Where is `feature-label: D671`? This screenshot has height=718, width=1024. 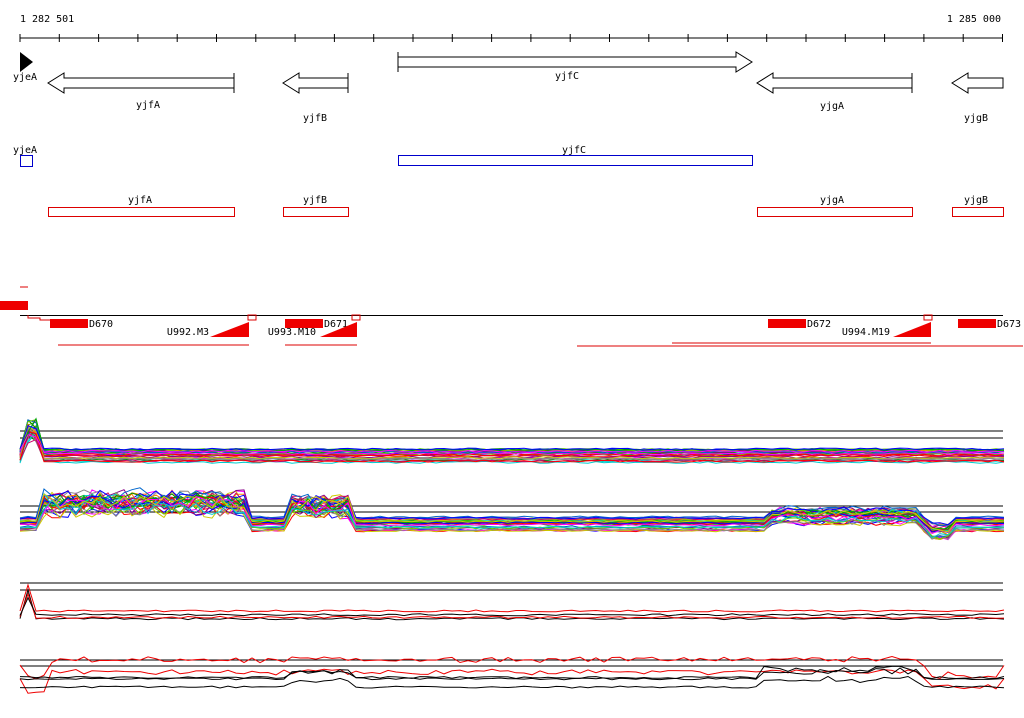 feature-label: D671 is located at coordinates (336, 324).